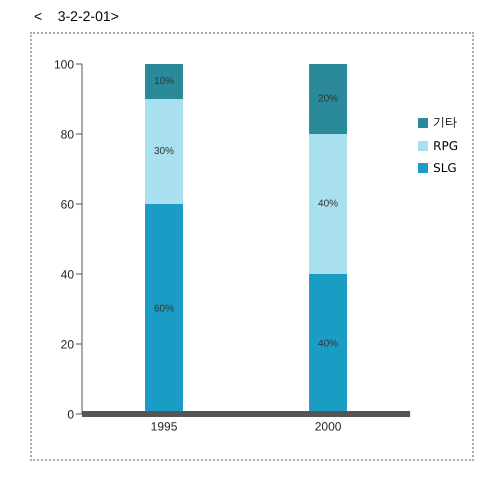  I want to click on y-tick-label: 60, so click(67, 204).